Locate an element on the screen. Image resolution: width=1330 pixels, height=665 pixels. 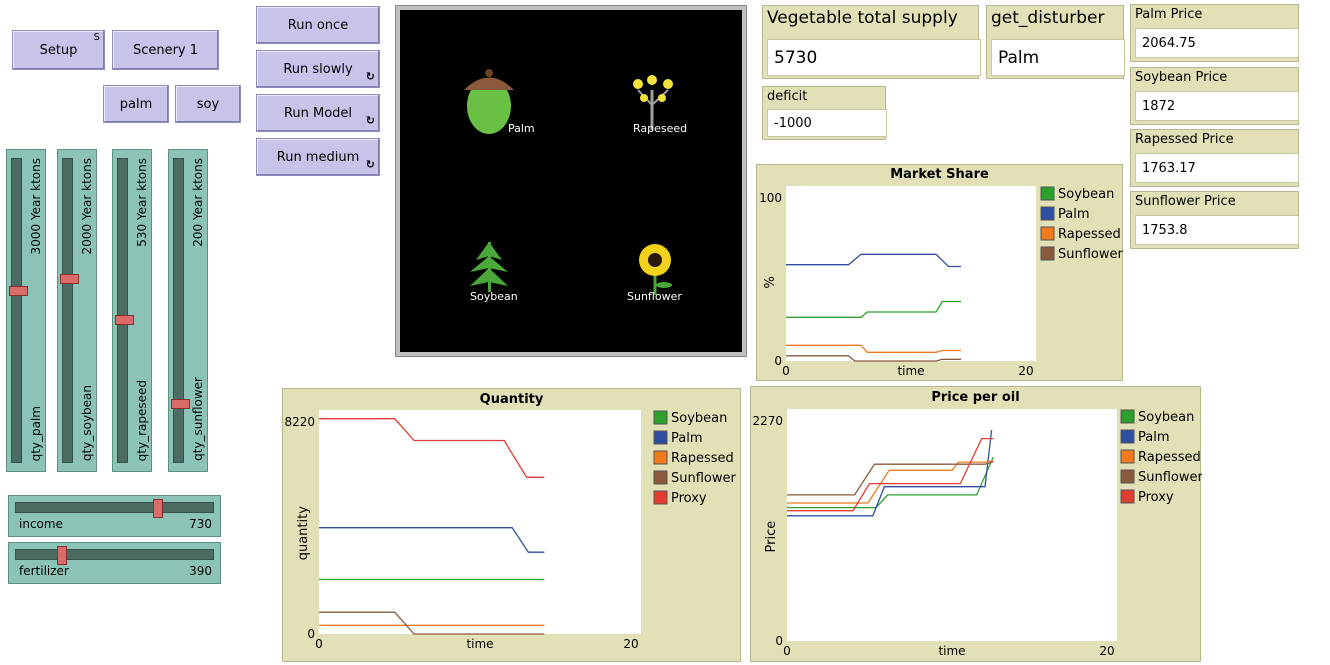
income-slider: income 730 is located at coordinates (114, 516).